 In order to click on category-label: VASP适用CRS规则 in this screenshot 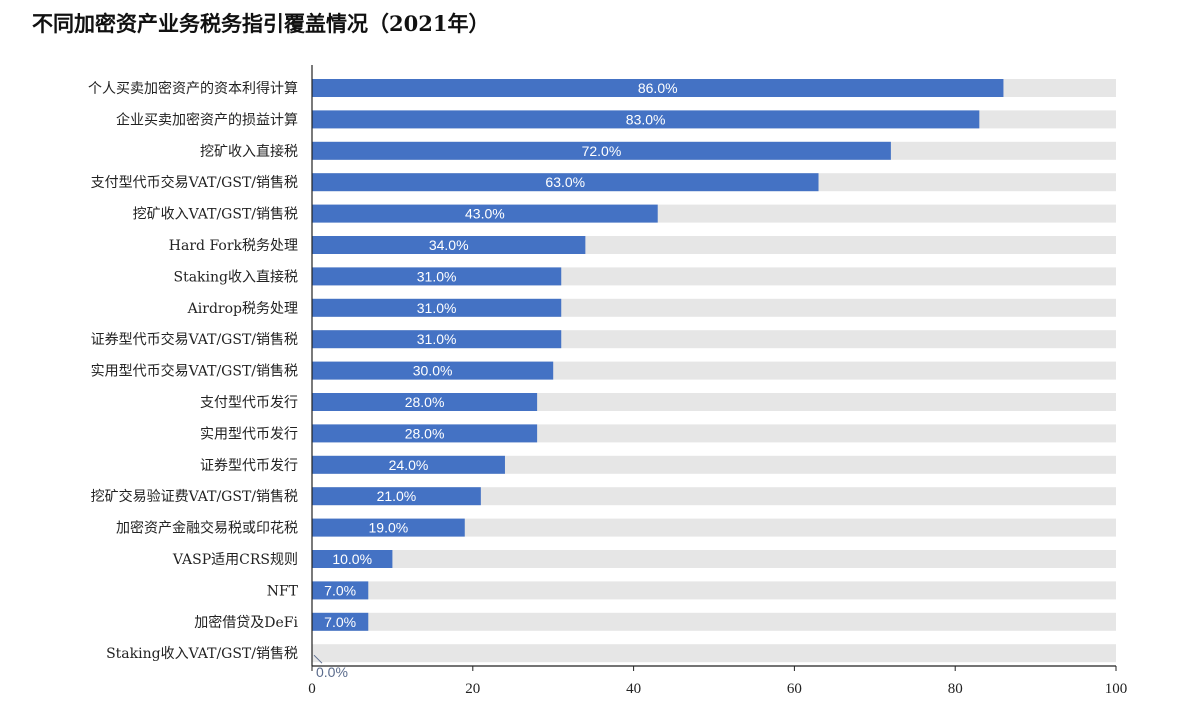, I will do `click(235, 560)`.